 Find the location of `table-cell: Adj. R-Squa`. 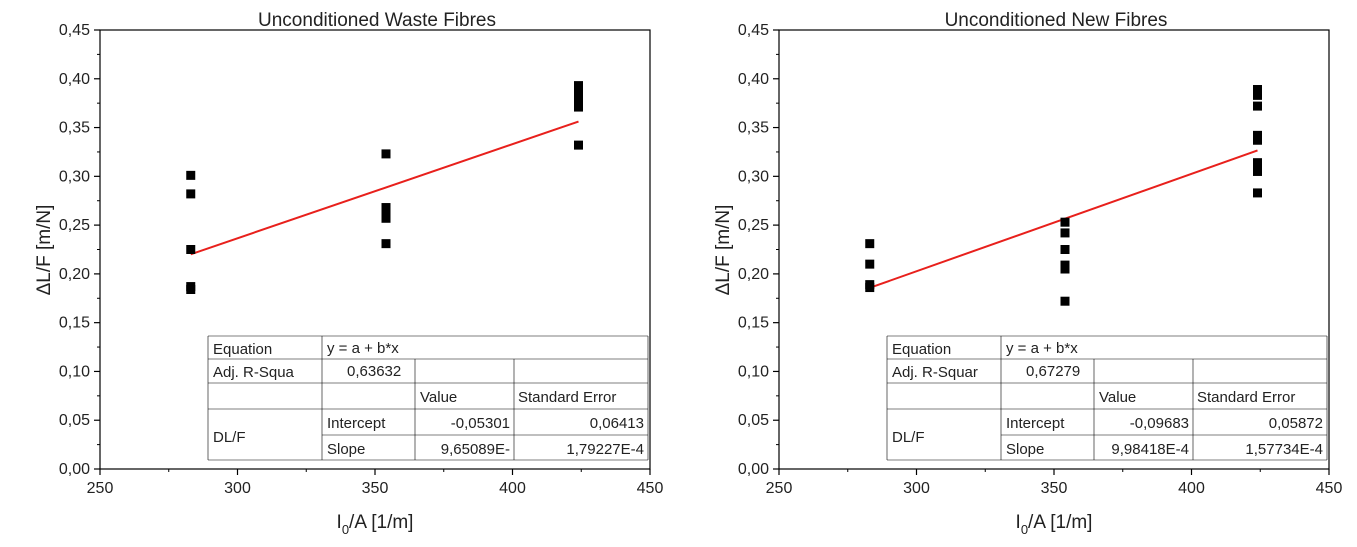

table-cell: Adj. R-Squa is located at coordinates (254, 372).